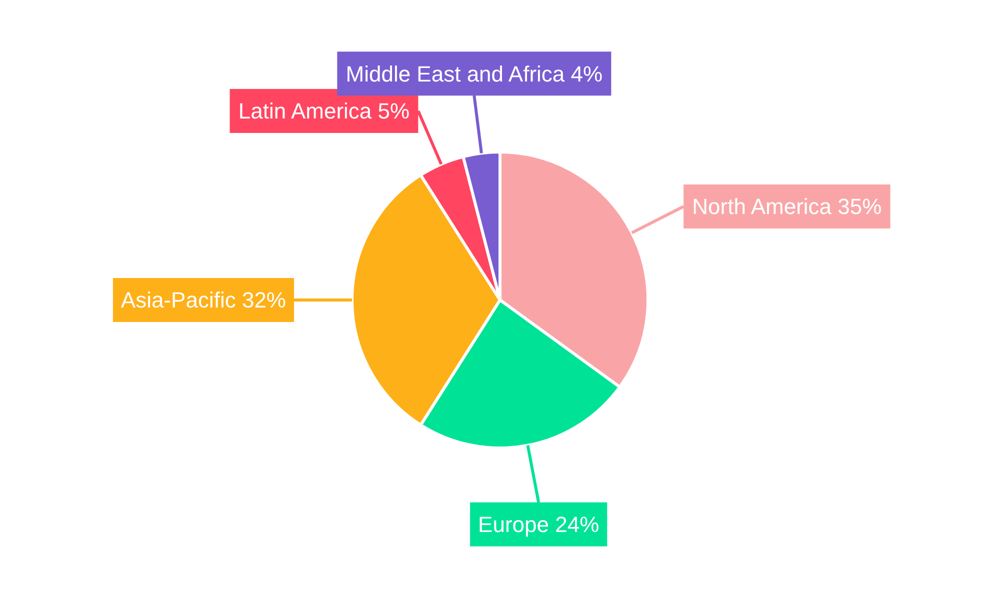  What do you see at coordinates (474, 73) in the screenshot?
I see `slice-label: Middle East and Africa 4%` at bounding box center [474, 73].